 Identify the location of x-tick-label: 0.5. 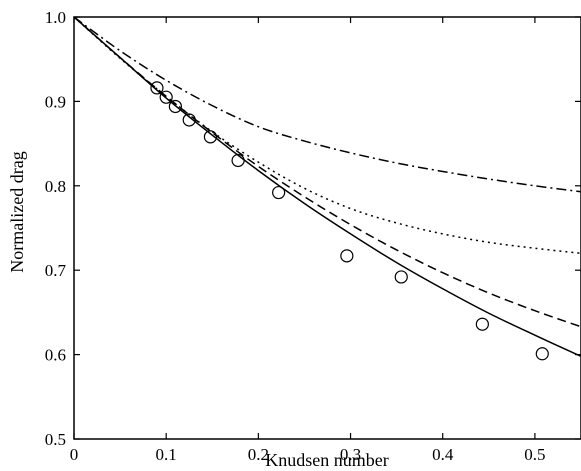
(534, 454).